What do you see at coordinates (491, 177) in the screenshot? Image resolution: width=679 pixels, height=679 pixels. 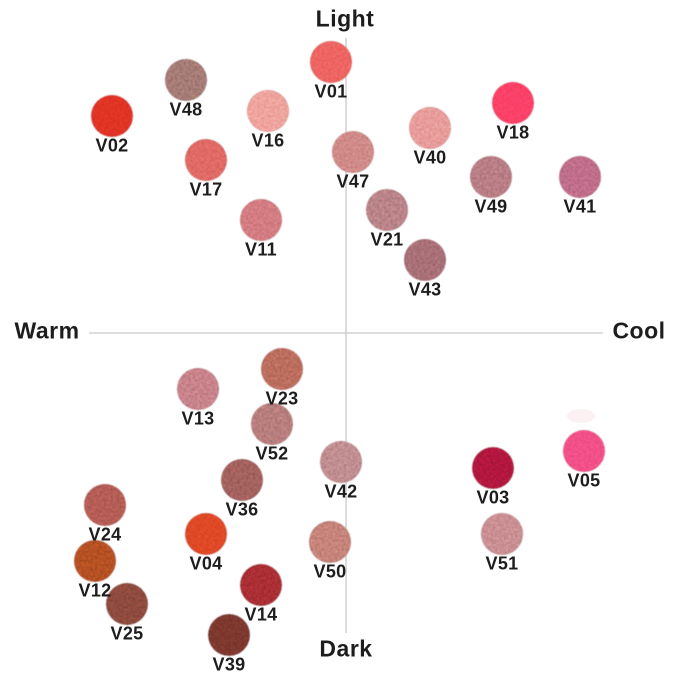 I see `swatch-V49` at bounding box center [491, 177].